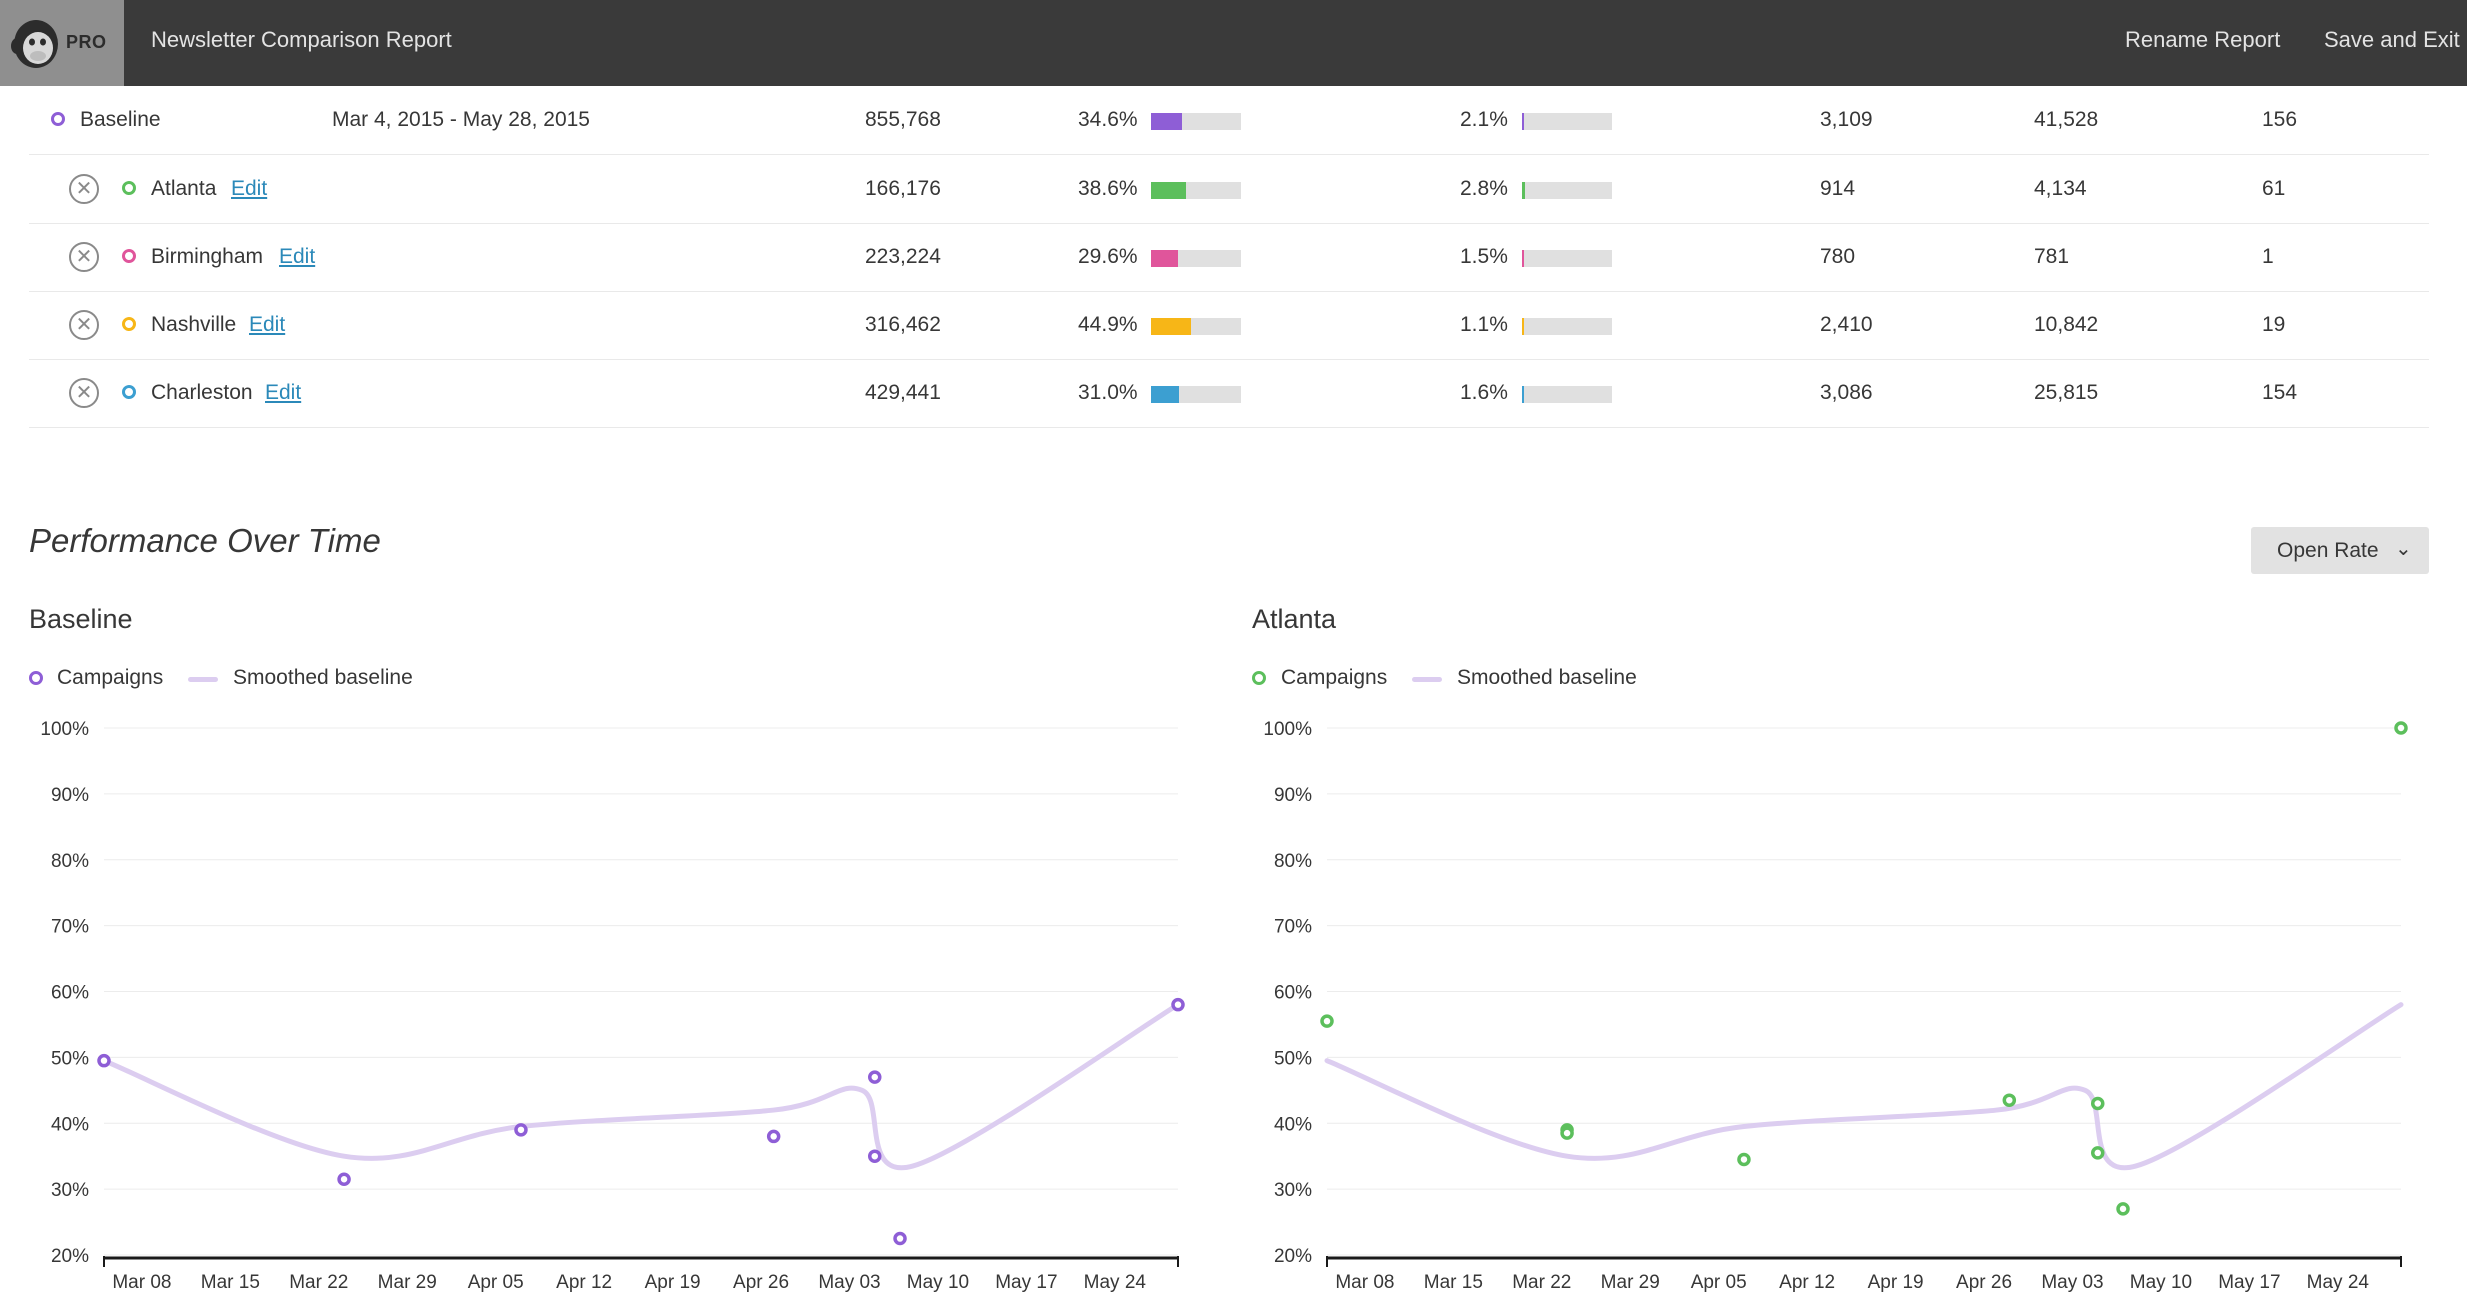 This screenshot has height=1302, width=2467. I want to click on recipients-value: 223,224, so click(903, 256).